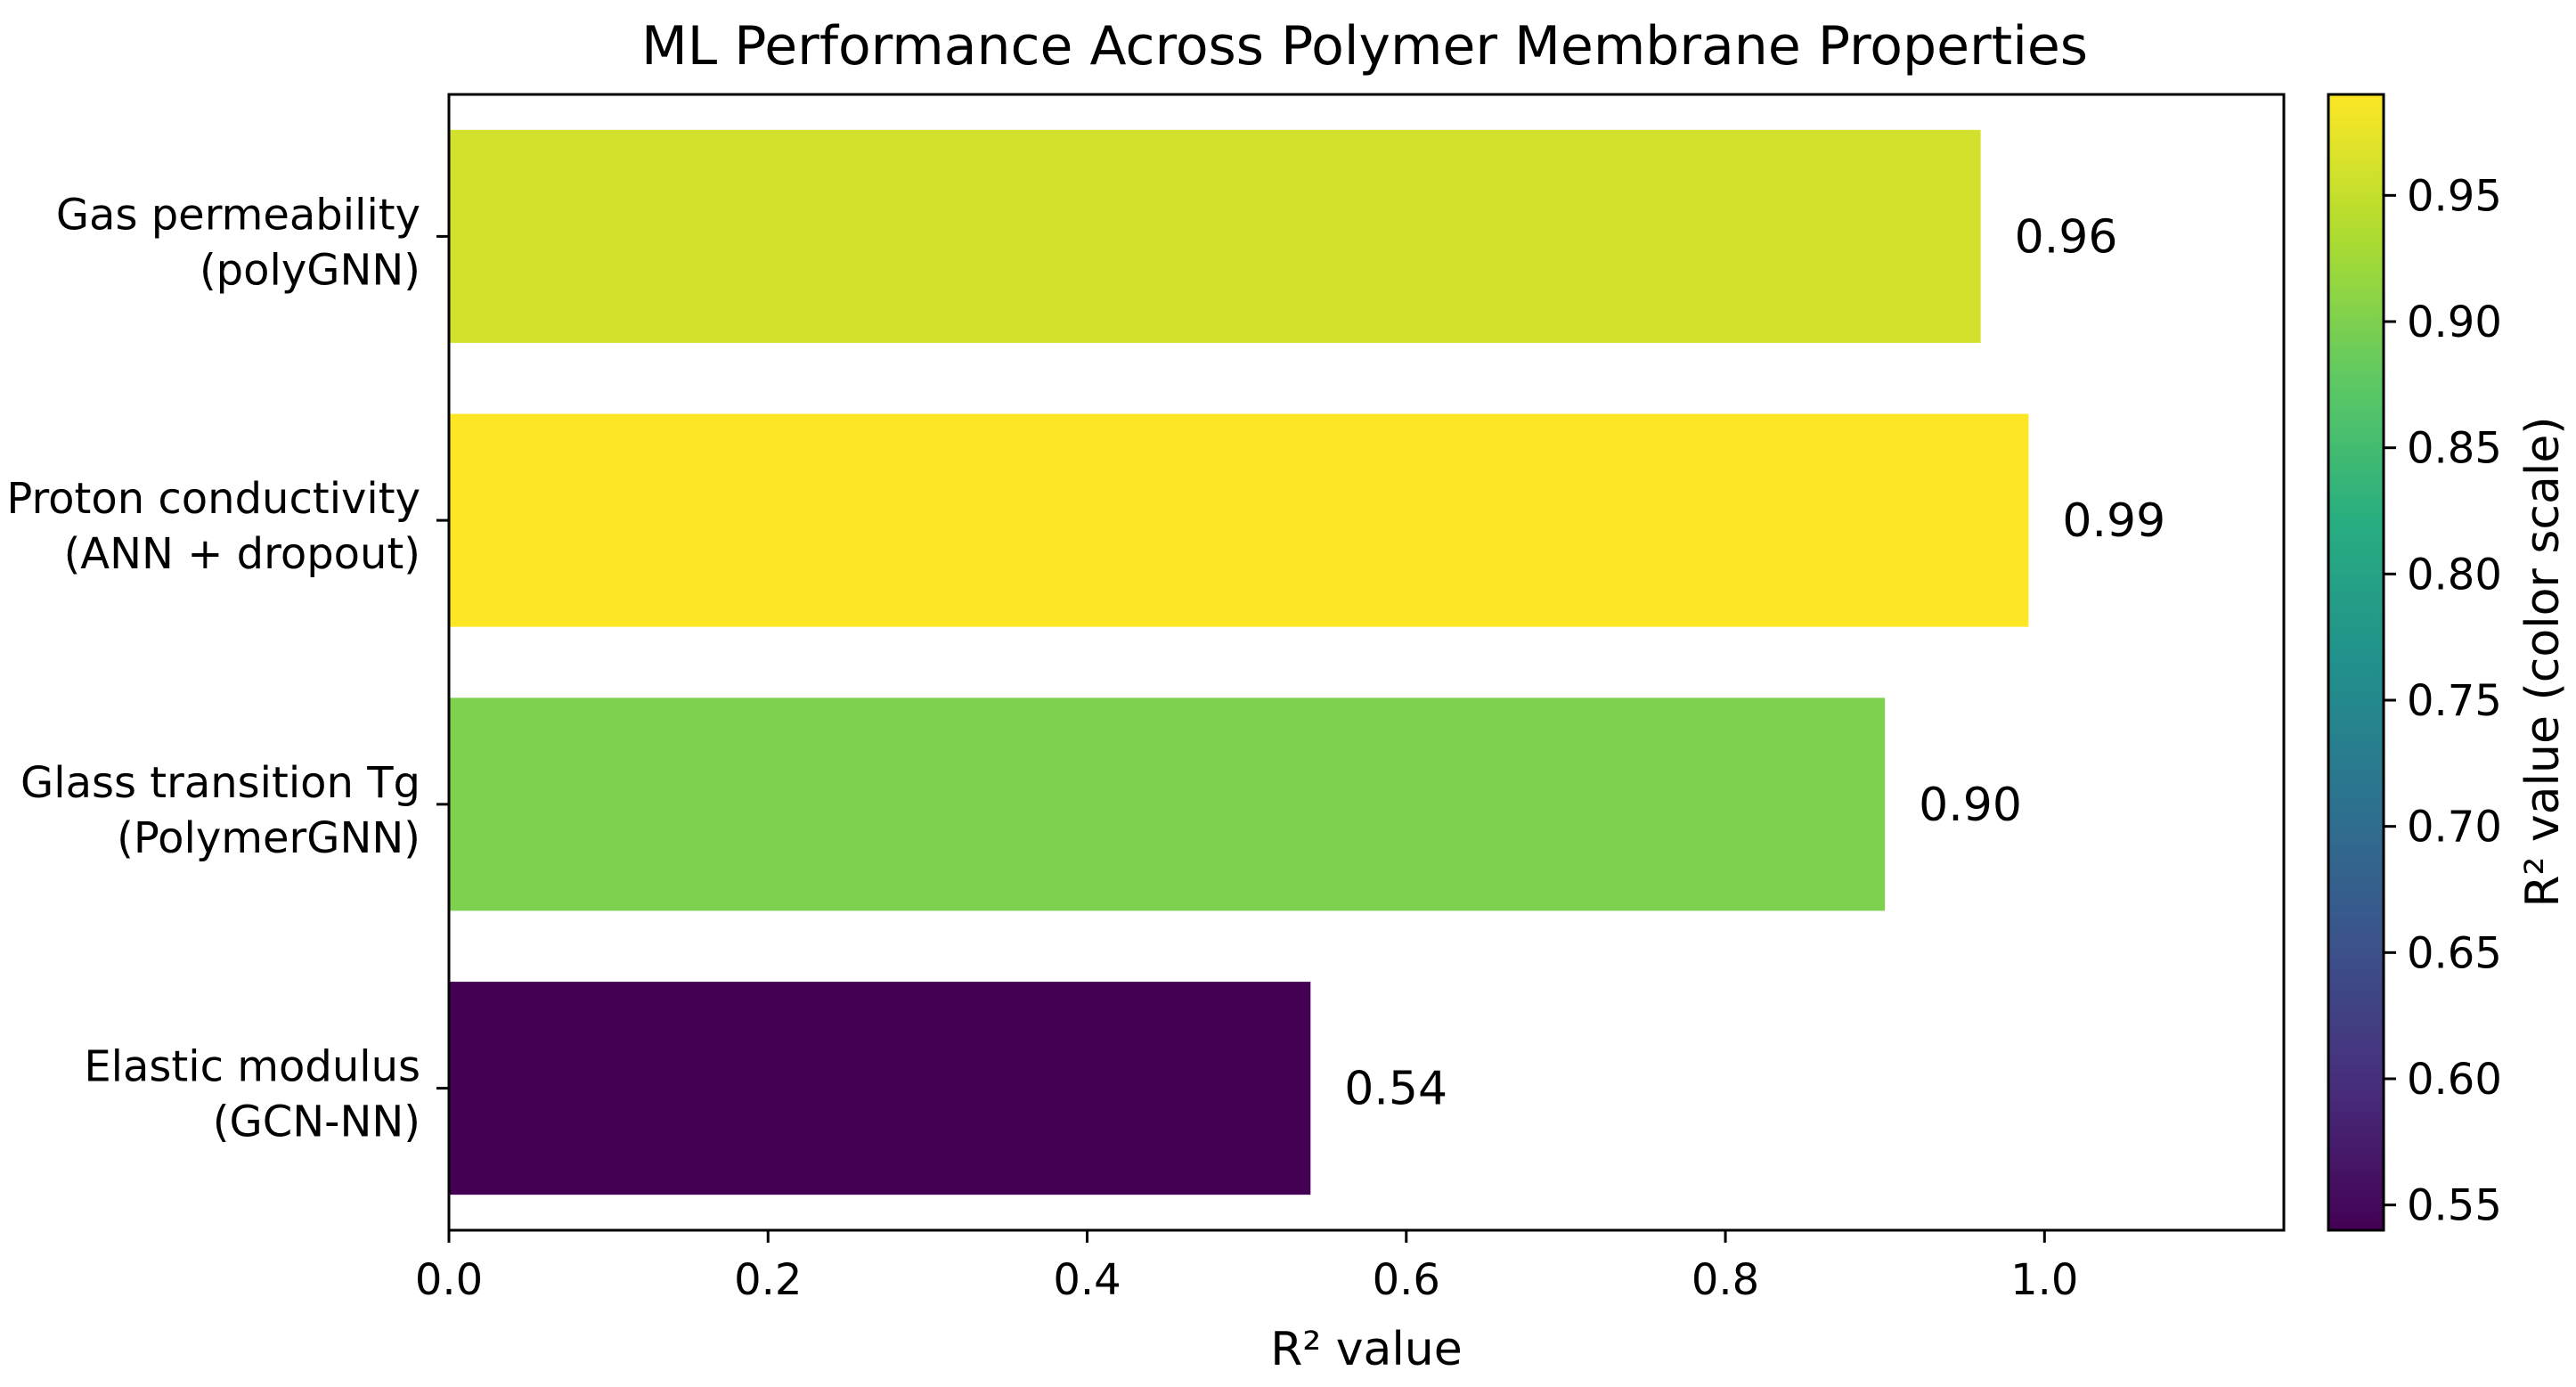  What do you see at coordinates (252, 1067) in the screenshot?
I see `category-label: Elastic modulus` at bounding box center [252, 1067].